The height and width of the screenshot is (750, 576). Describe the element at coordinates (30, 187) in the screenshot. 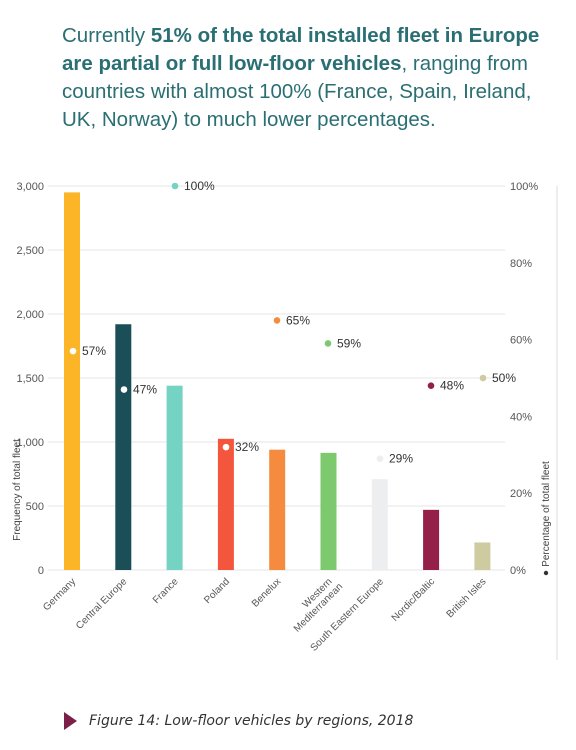

I see `y-tick-label: 3,000` at that location.